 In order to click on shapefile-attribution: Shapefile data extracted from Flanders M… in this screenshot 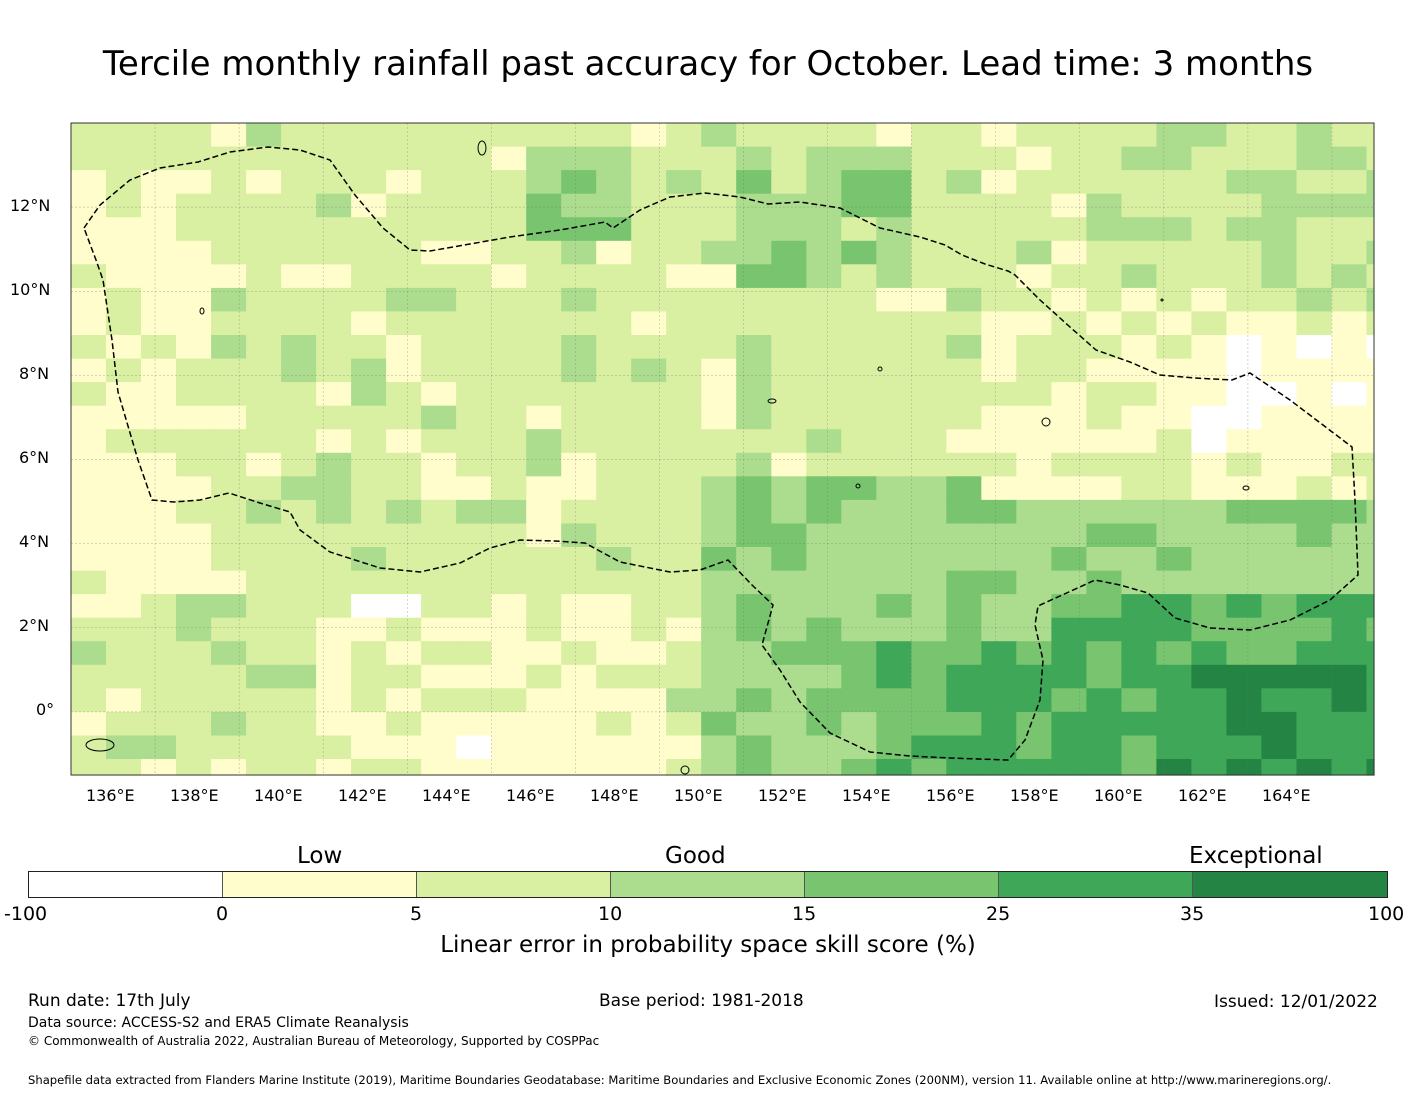, I will do `click(680, 1080)`.